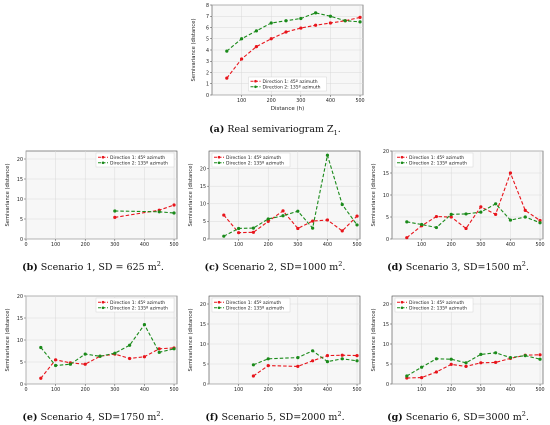 The width and height of the screenshot is (550, 425). Describe the element at coordinates (203, 325) in the screenshot. I see `y-tick-label: 15` at that location.